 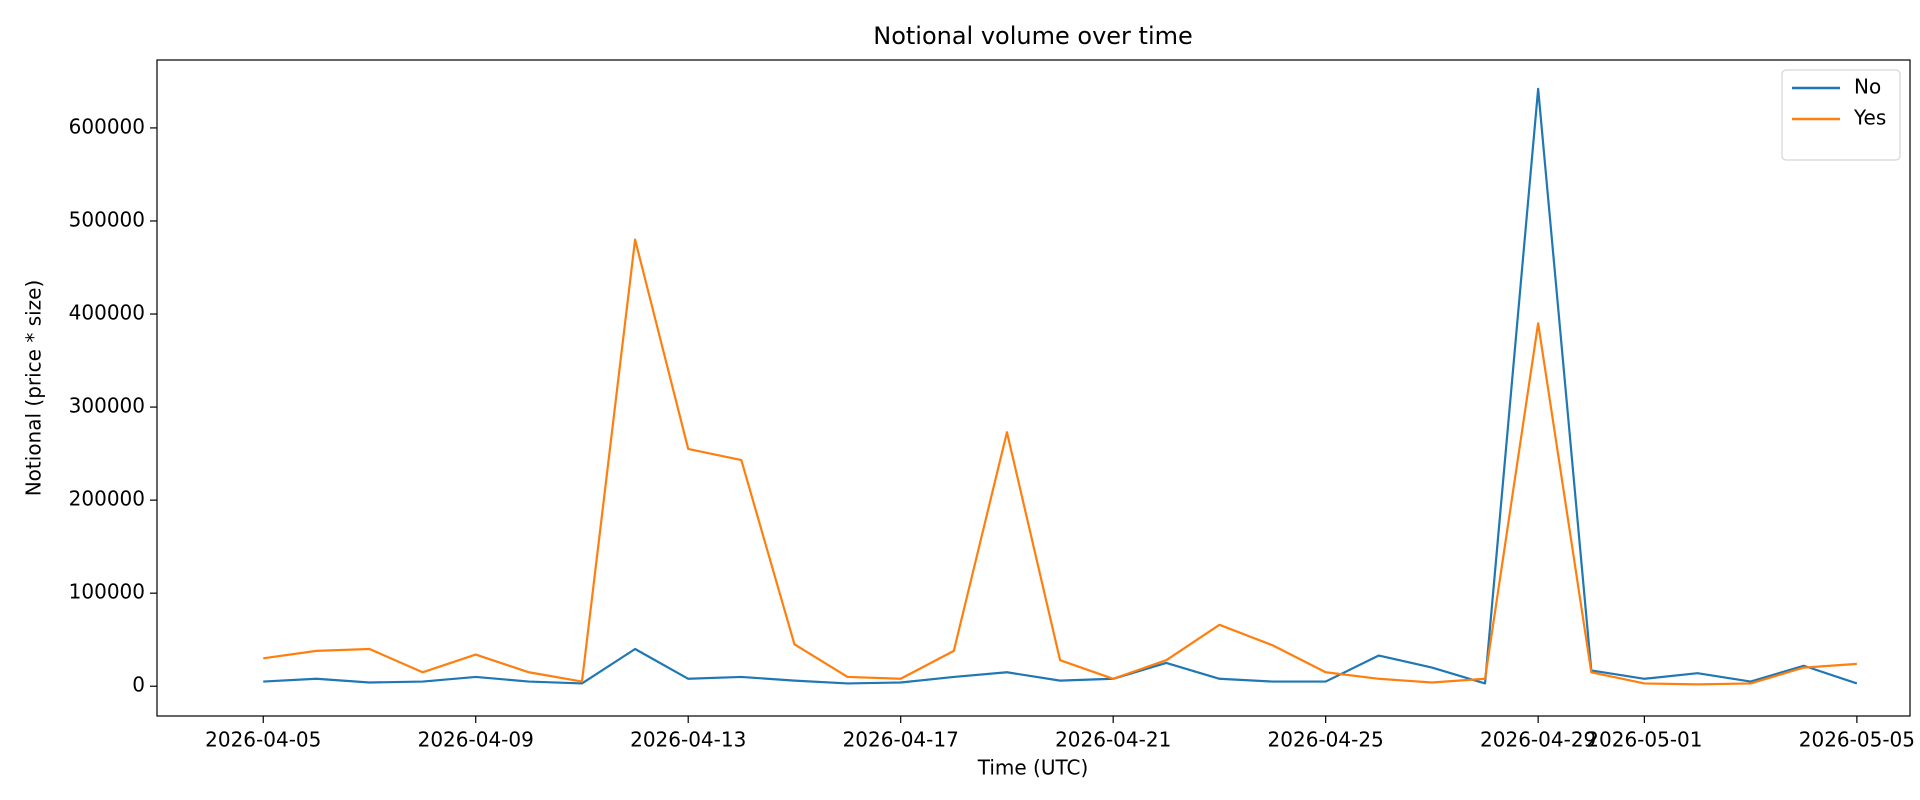 What do you see at coordinates (1644, 740) in the screenshot?
I see `x-tick-label: 2026-05-01` at bounding box center [1644, 740].